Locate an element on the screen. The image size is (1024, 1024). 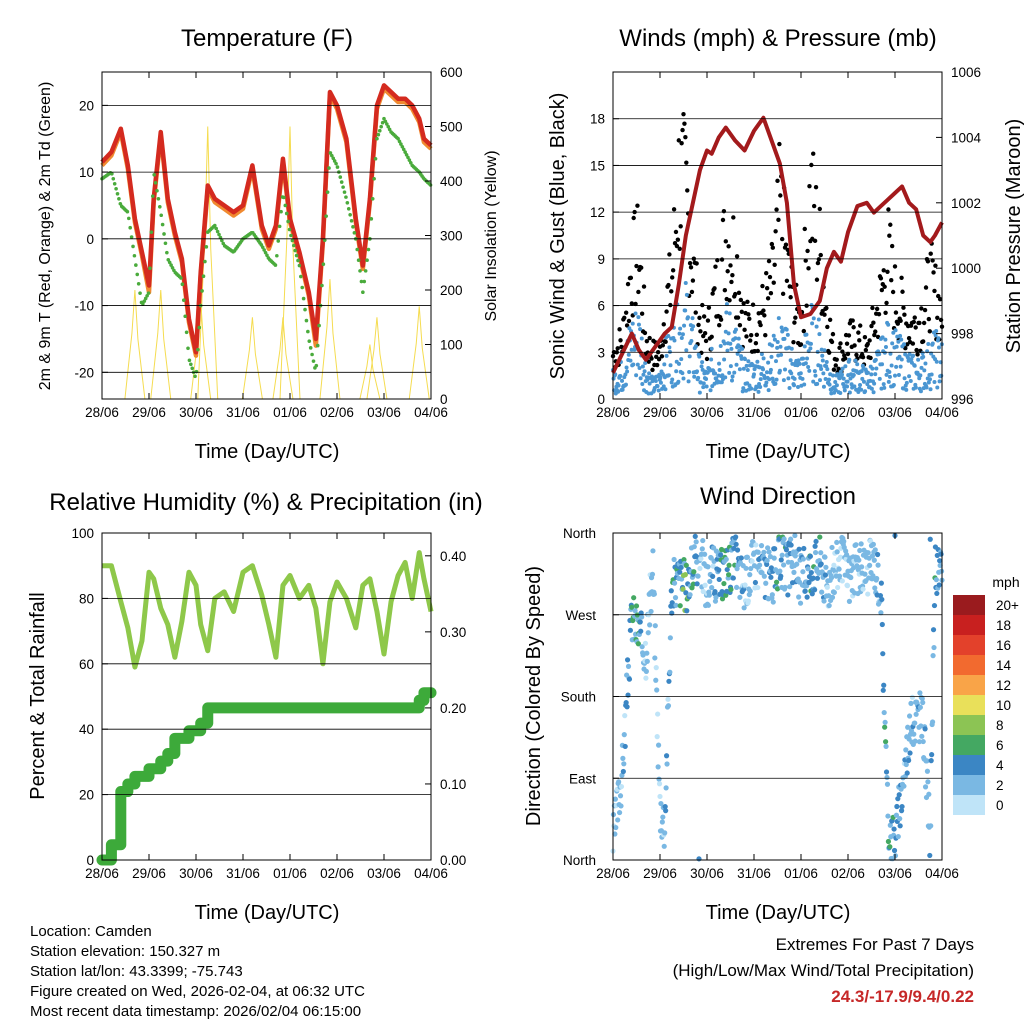
insolation-y2-tick-label: 400 is located at coordinates (451, 181).